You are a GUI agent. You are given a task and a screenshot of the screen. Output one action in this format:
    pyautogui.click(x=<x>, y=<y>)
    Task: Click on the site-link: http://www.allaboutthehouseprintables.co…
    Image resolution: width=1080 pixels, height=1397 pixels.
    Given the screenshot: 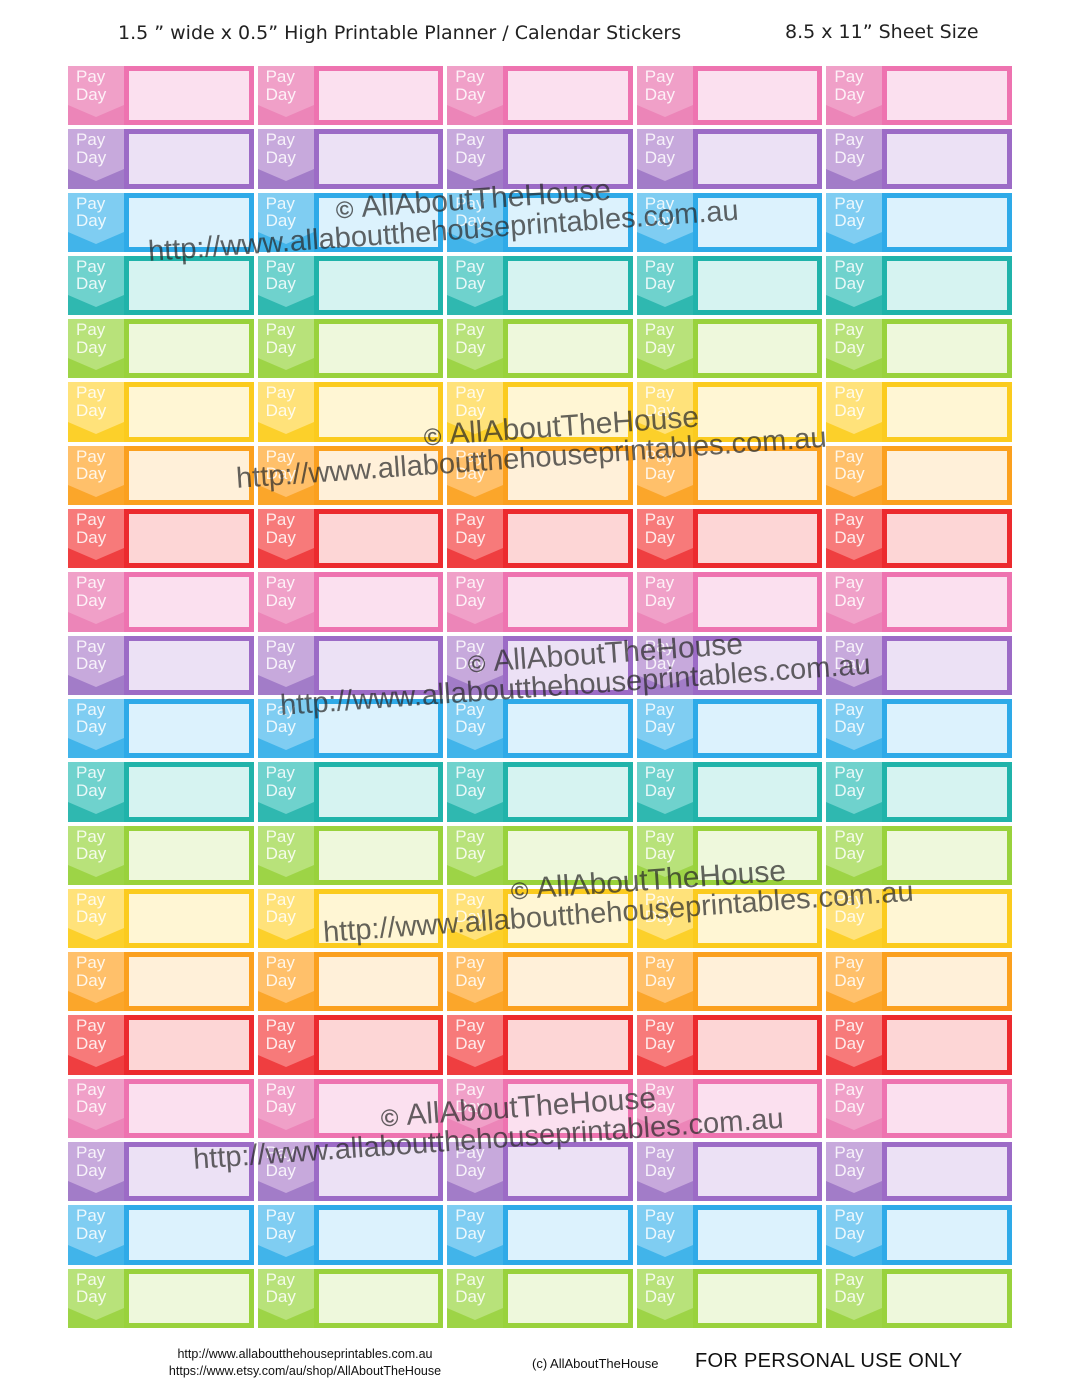 What is the action you would take?
    pyautogui.click(x=305, y=1354)
    